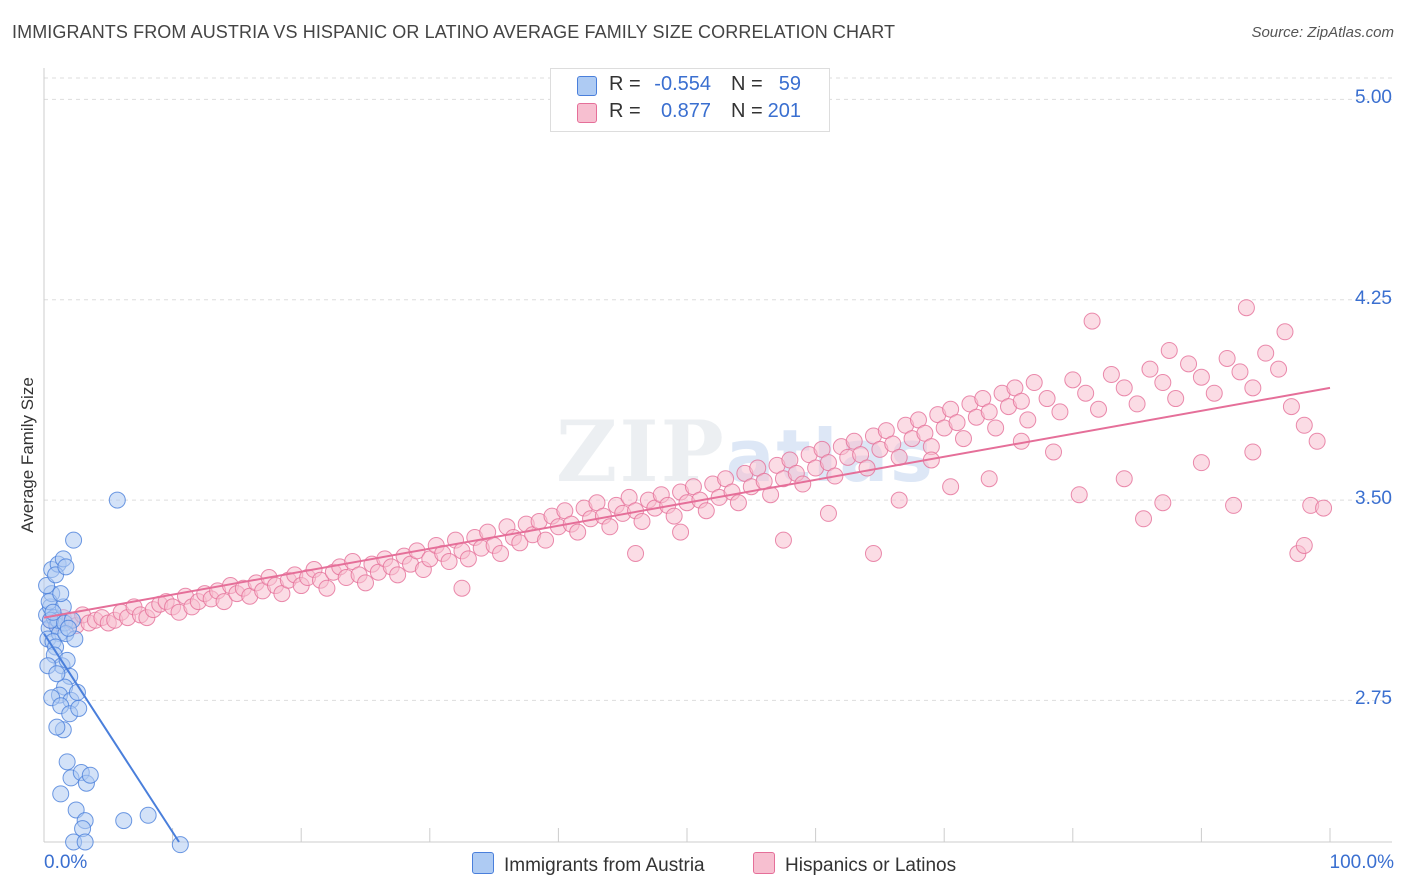 The width and height of the screenshot is (1406, 892). I want to click on legend-n-value: 201, so click(784, 111).